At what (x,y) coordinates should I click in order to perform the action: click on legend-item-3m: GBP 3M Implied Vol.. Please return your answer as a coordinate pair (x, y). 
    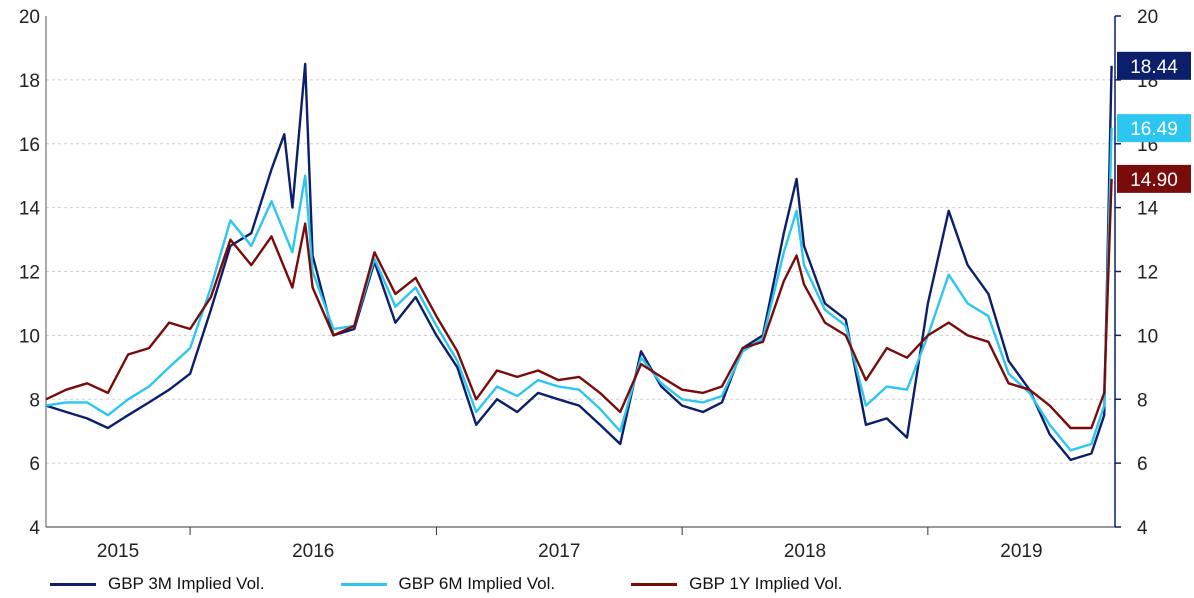
    Looking at the image, I should click on (157, 584).